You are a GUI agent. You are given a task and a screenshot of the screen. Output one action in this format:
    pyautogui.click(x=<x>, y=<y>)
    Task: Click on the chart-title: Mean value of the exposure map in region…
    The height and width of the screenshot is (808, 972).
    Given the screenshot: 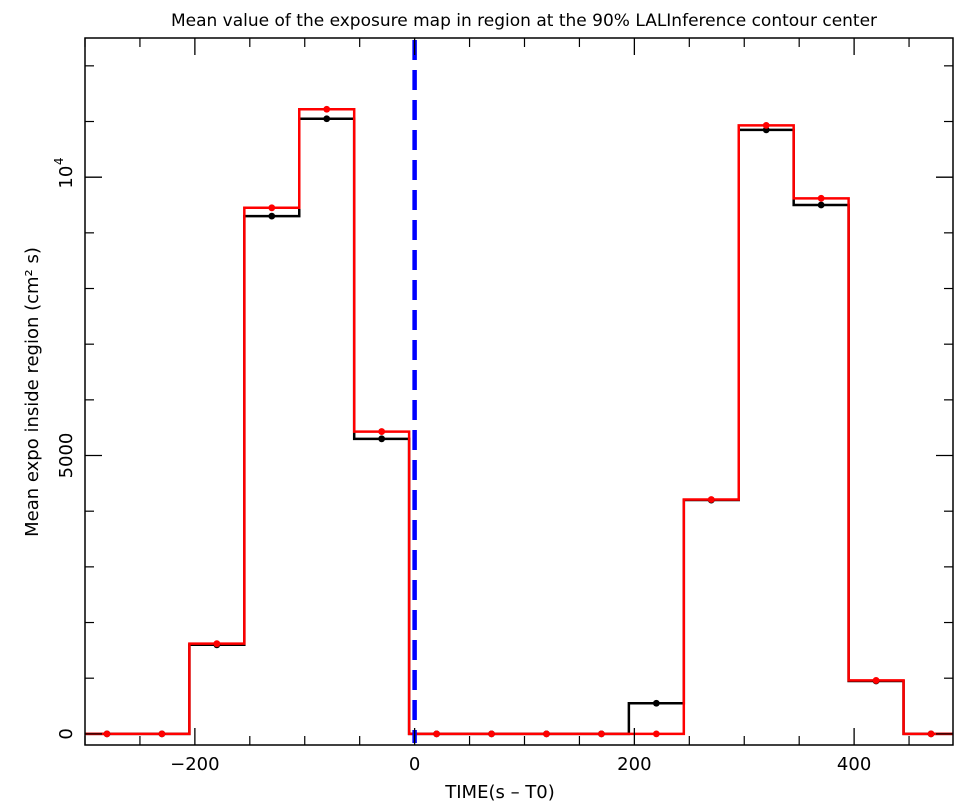 What is the action you would take?
    pyautogui.click(x=524, y=21)
    